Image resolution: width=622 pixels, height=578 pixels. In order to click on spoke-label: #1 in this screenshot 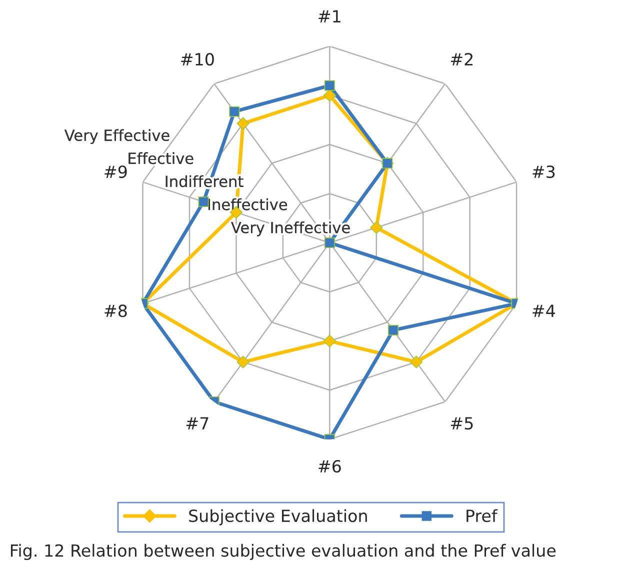, I will do `click(329, 16)`.